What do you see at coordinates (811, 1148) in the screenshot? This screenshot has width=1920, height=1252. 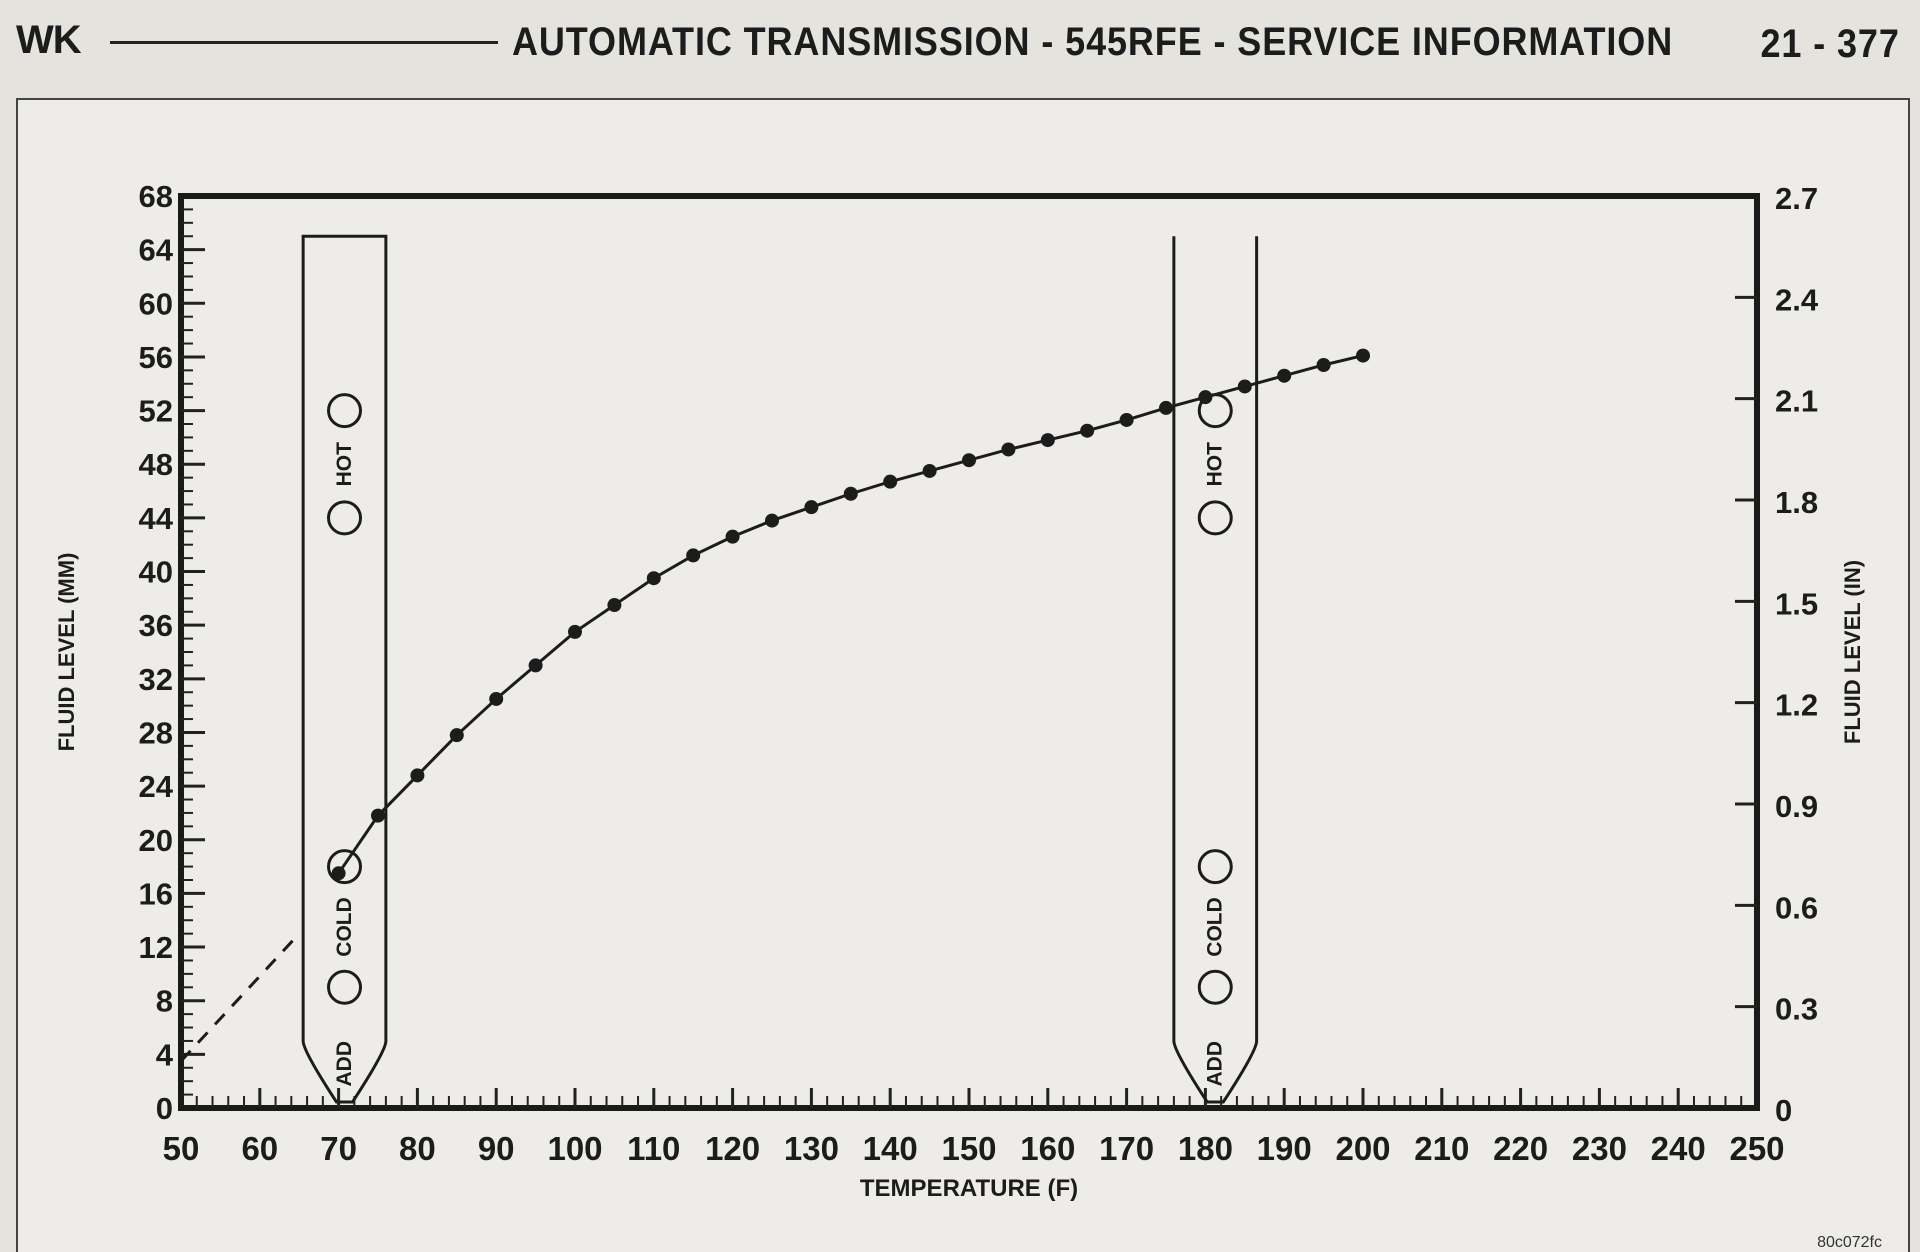 I see `x-tick-label: 130` at bounding box center [811, 1148].